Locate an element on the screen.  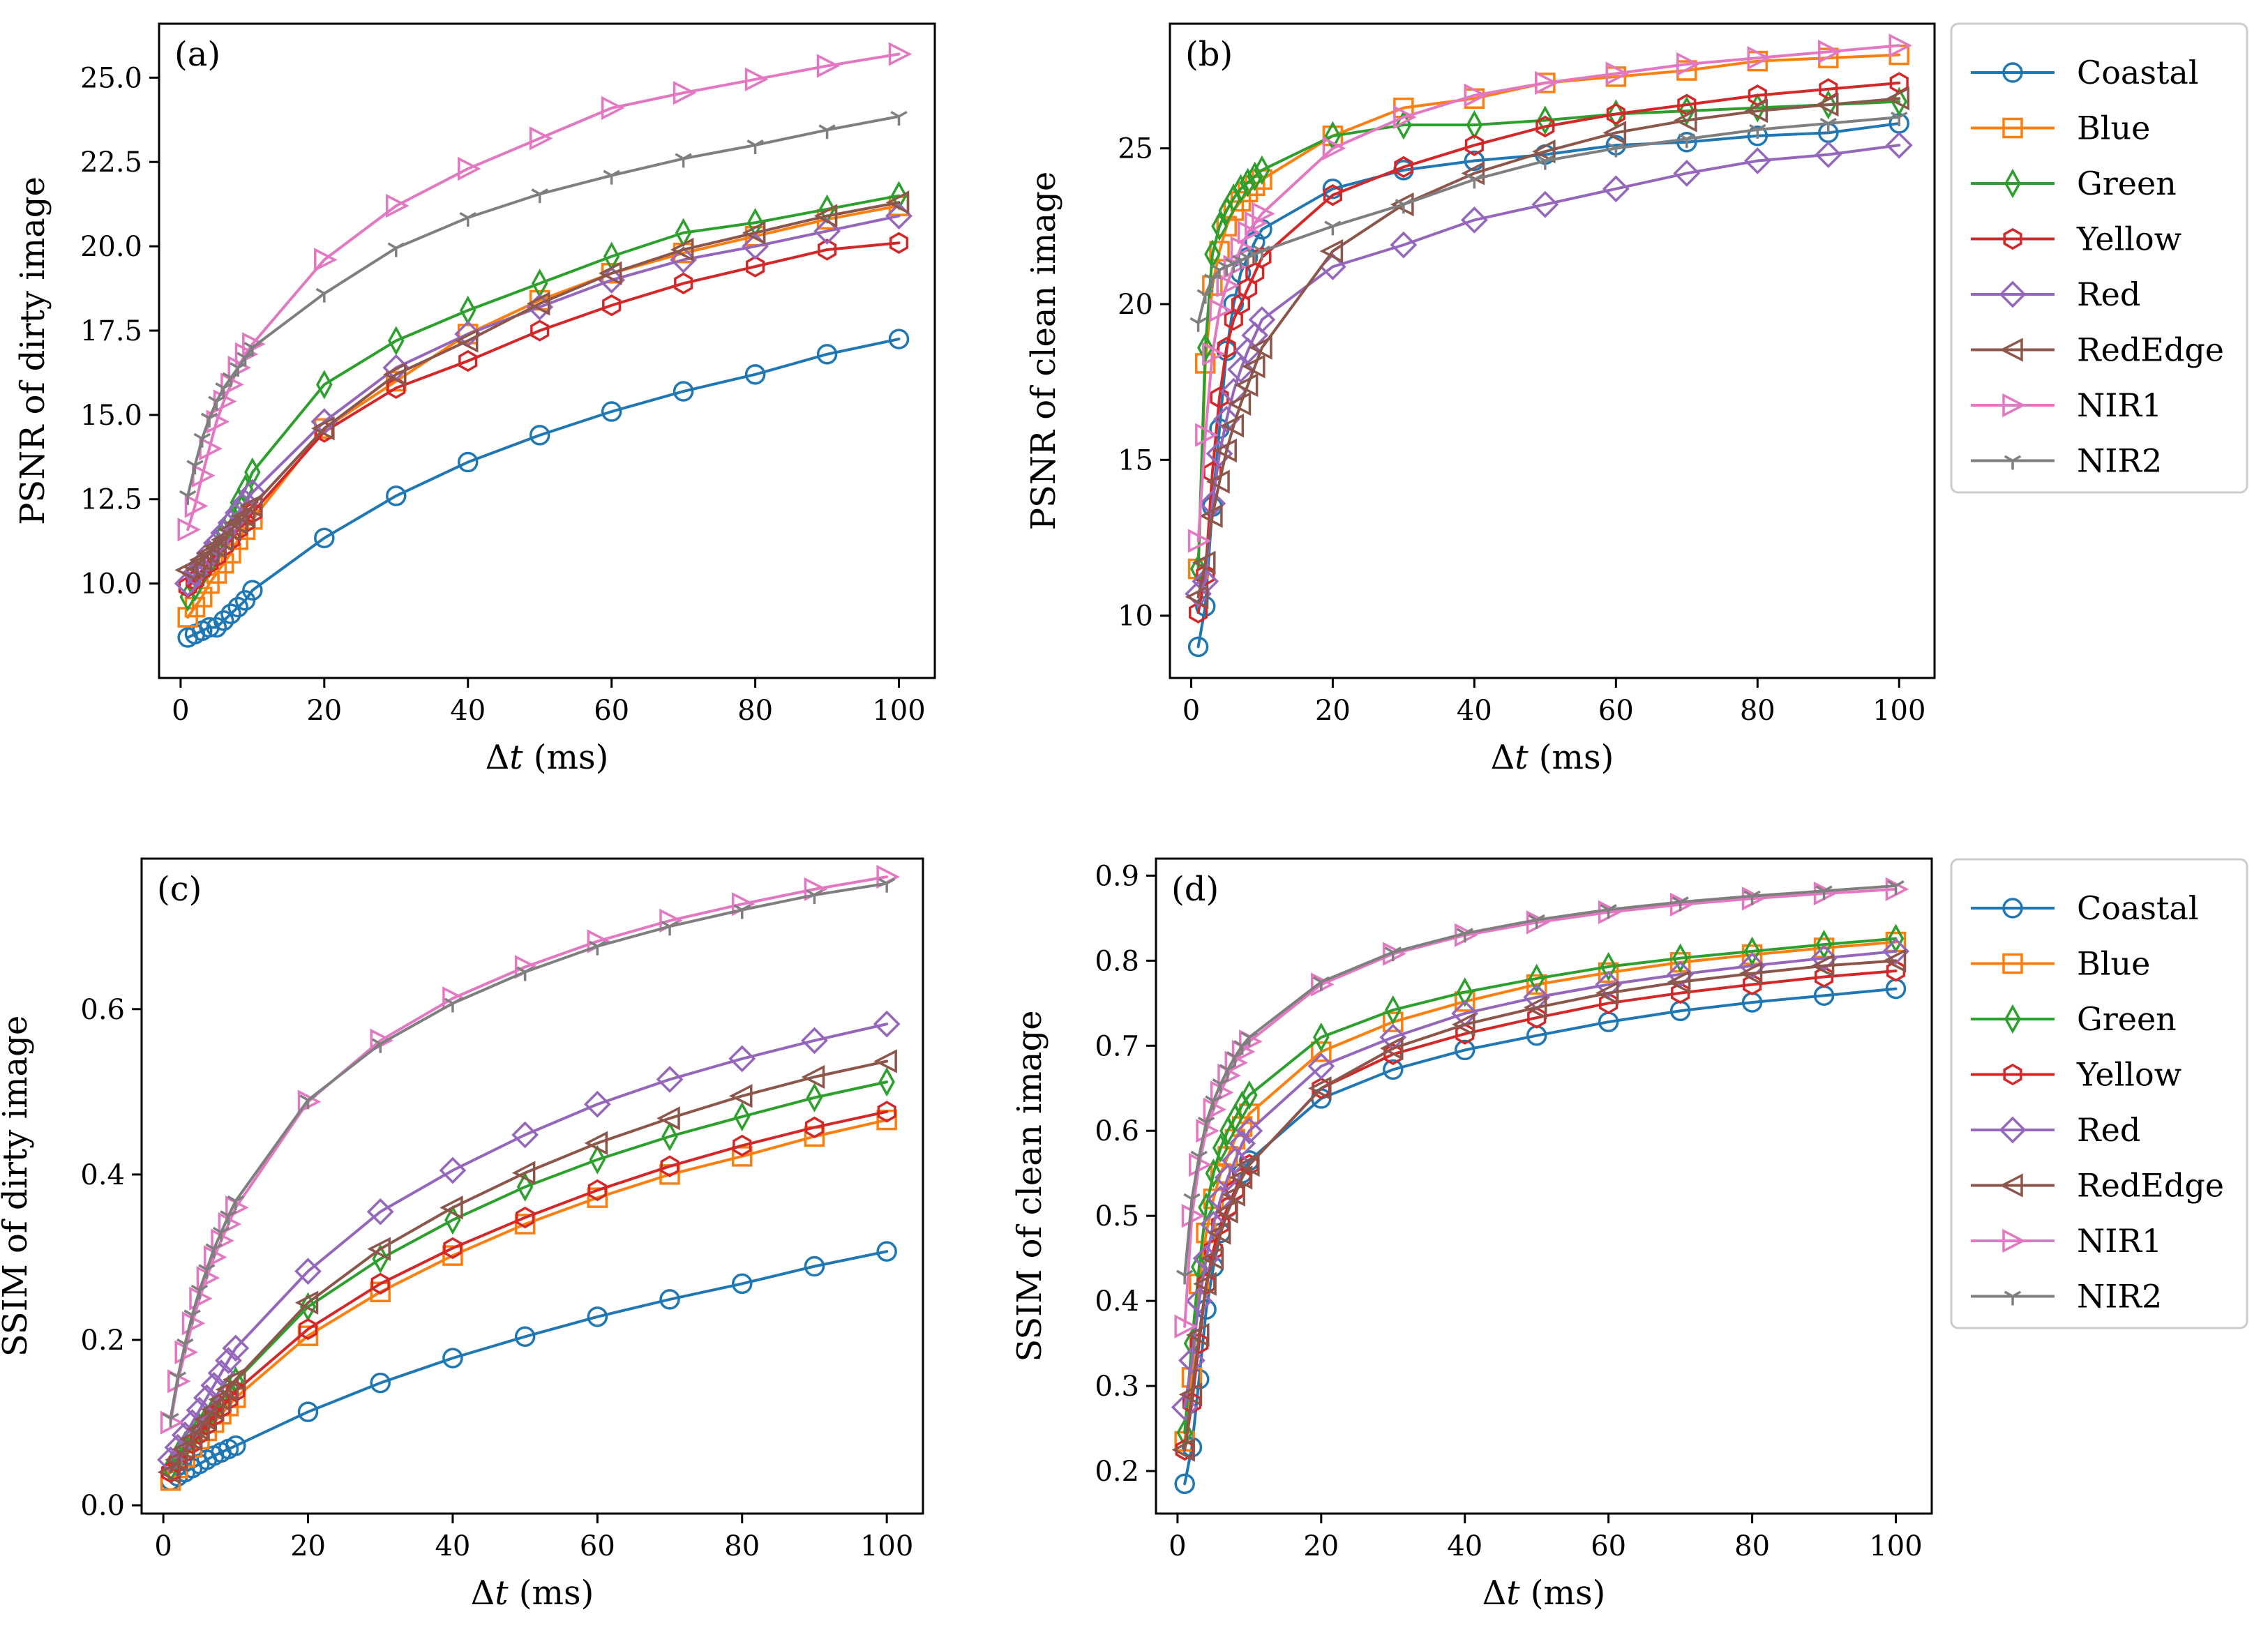
series-line-rededge is located at coordinates (1540, 1205).